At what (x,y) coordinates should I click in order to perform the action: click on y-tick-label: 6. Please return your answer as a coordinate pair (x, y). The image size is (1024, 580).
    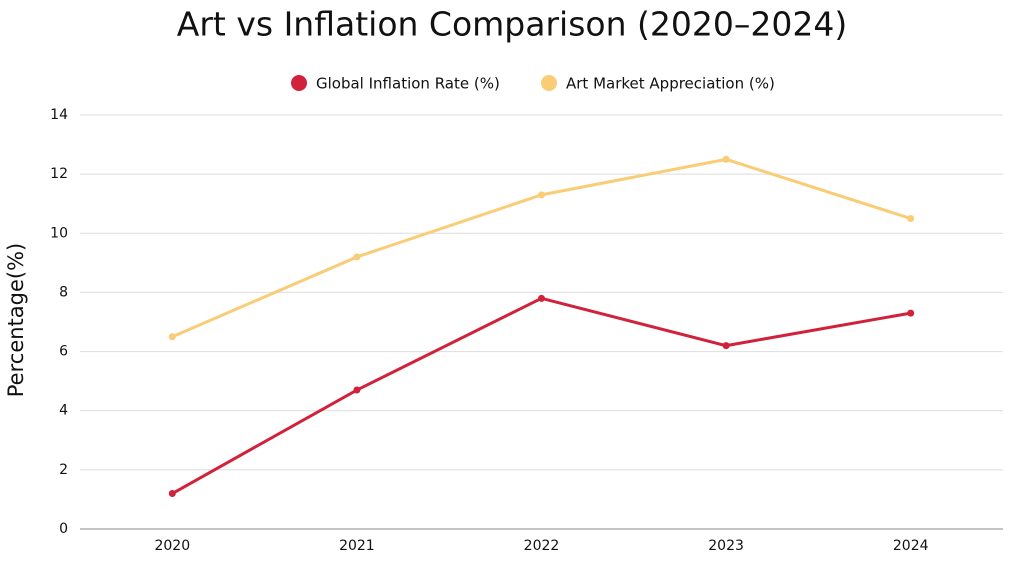
    Looking at the image, I should click on (63, 352).